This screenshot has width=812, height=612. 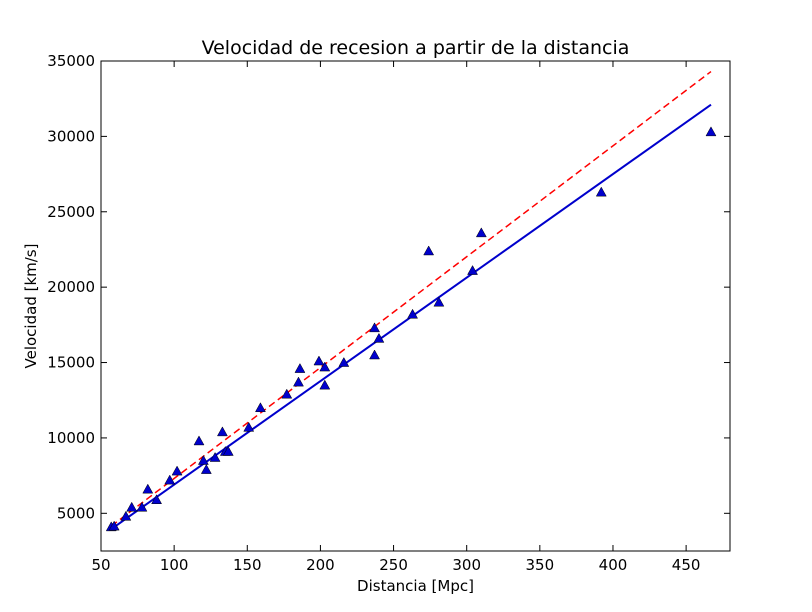 What do you see at coordinates (613, 565) in the screenshot?
I see `x-tick-label: 400` at bounding box center [613, 565].